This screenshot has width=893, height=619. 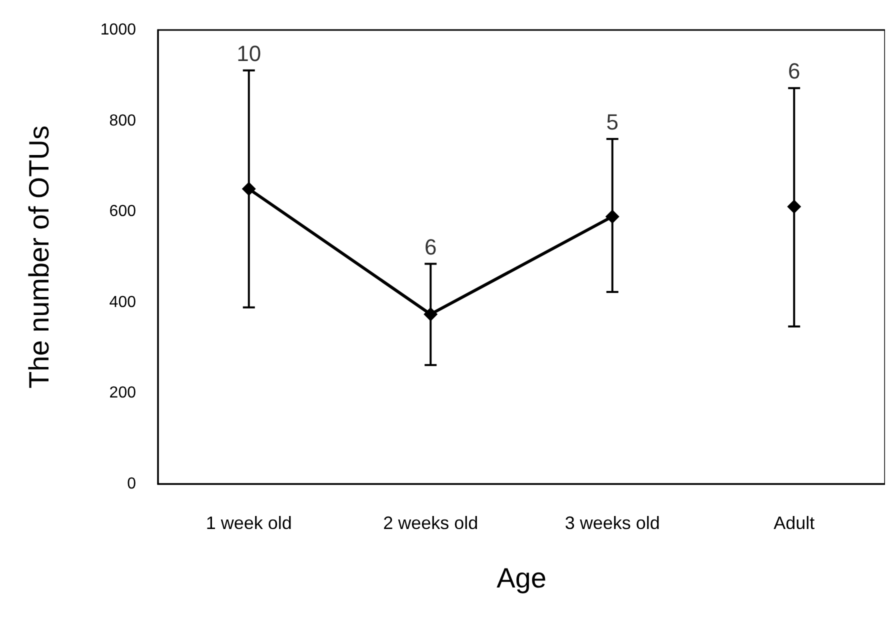 I want to click on y-tick-label: 600, so click(x=122, y=211).